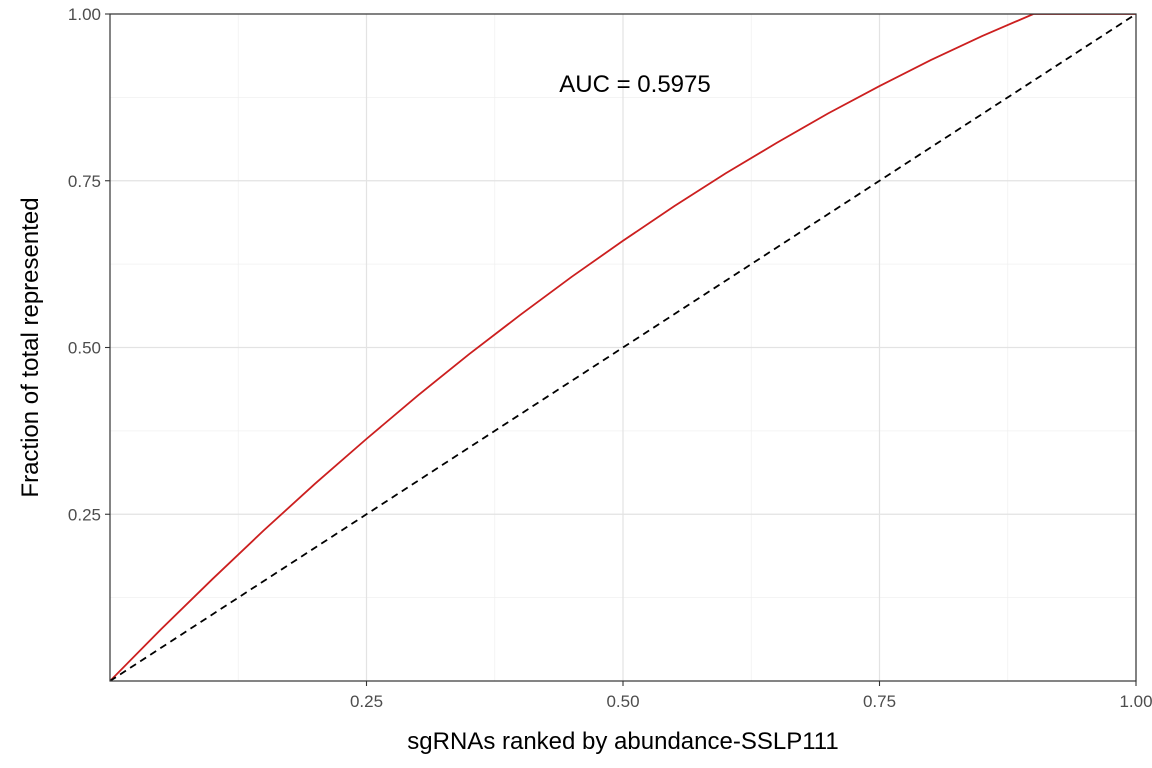  Describe the element at coordinates (84, 14) in the screenshot. I see `y-tick-label: 1.00` at that location.